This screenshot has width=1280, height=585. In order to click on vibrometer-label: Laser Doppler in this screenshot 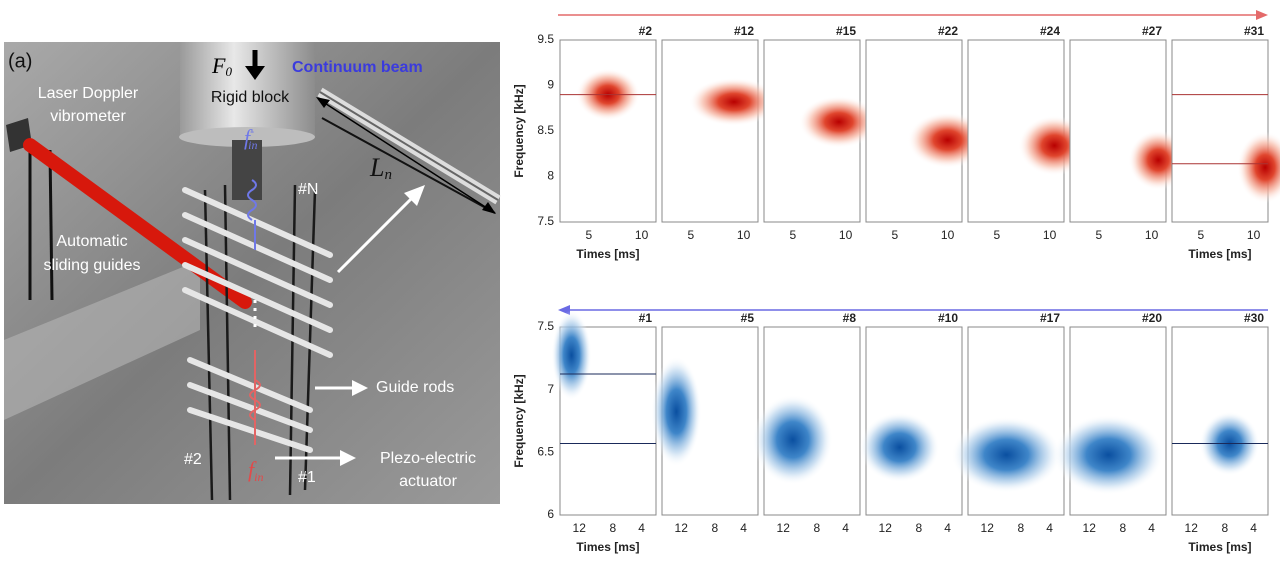, I will do `click(88, 93)`.